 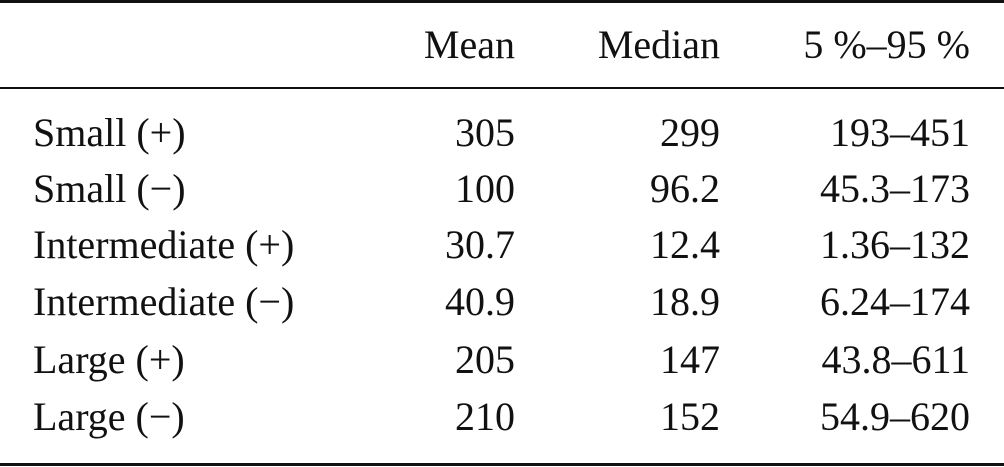 What do you see at coordinates (502, 464) in the screenshot?
I see `bottom-rule` at bounding box center [502, 464].